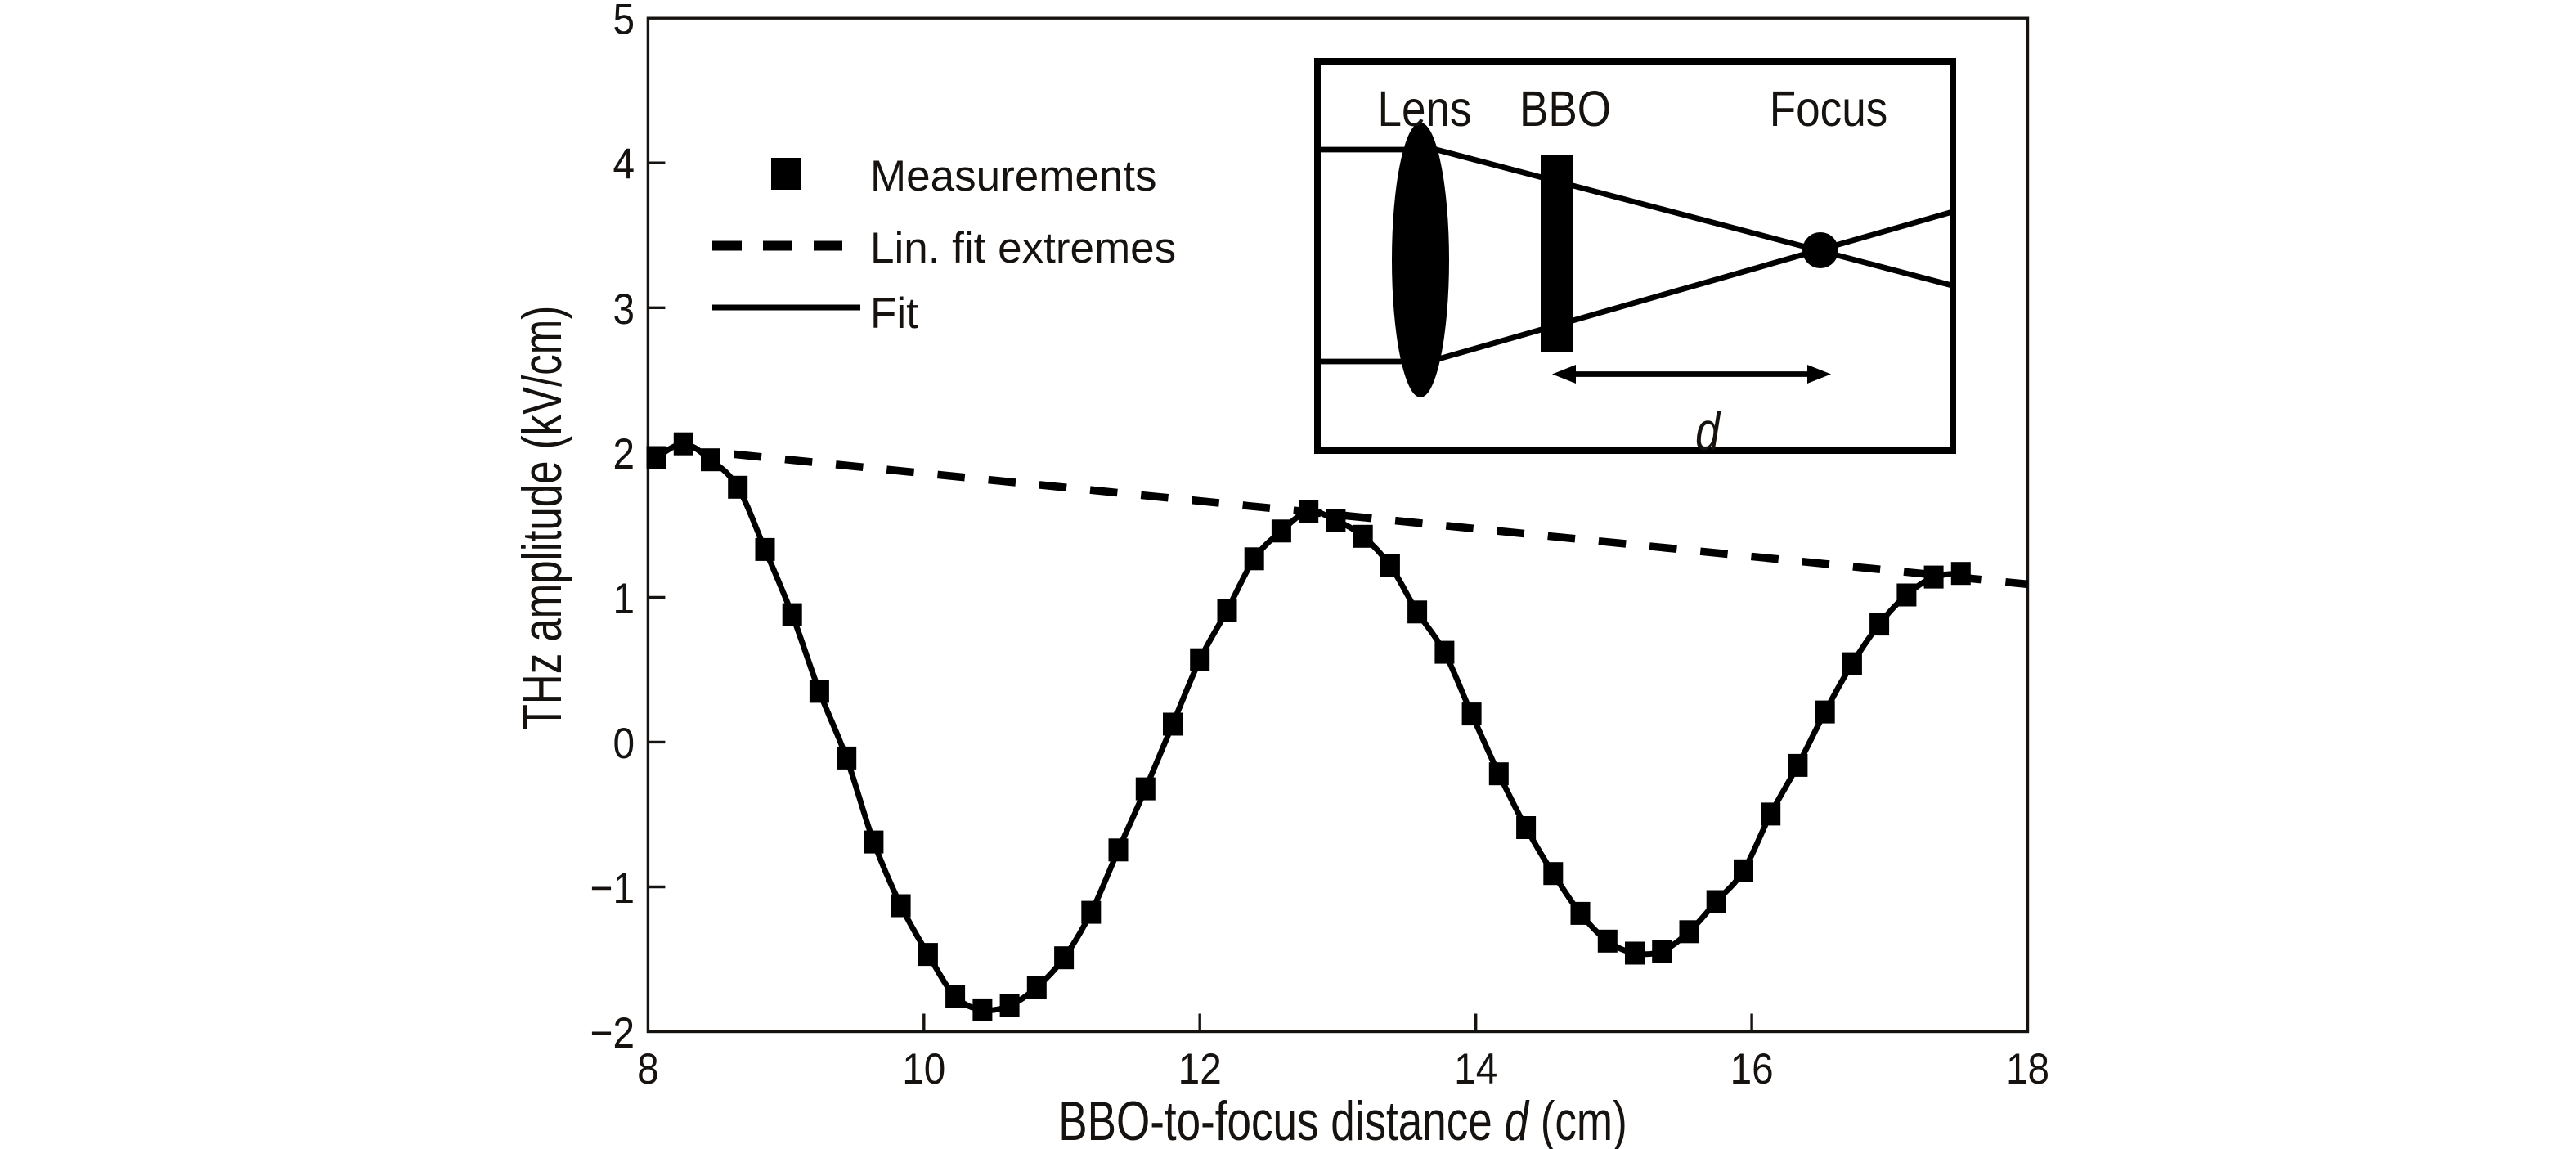 The image size is (2576, 1149). I want to click on svg-text: 16, so click(1752, 1068).